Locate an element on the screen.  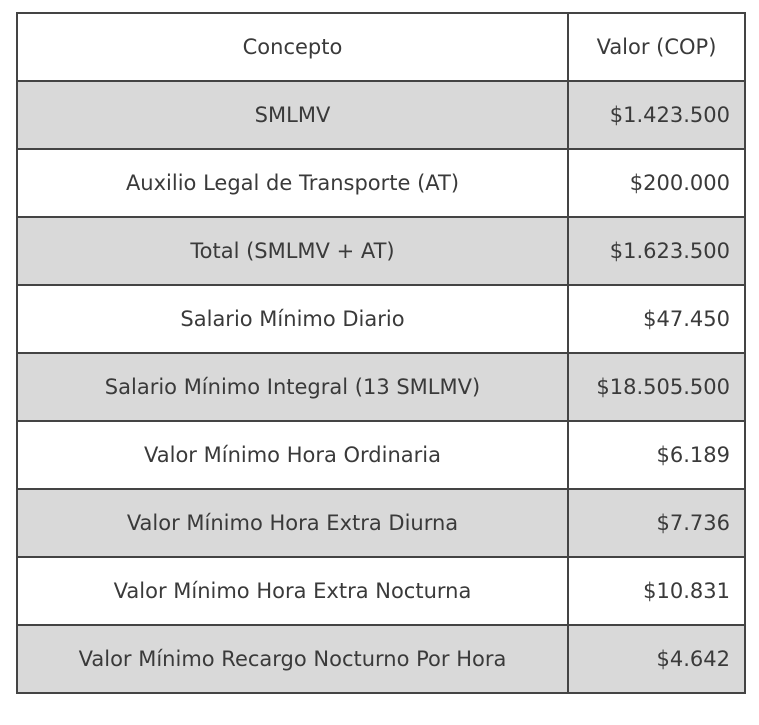
table-row: Valor Mínimo Hora Extra Nocturna $10.831 is located at coordinates (381, 591).